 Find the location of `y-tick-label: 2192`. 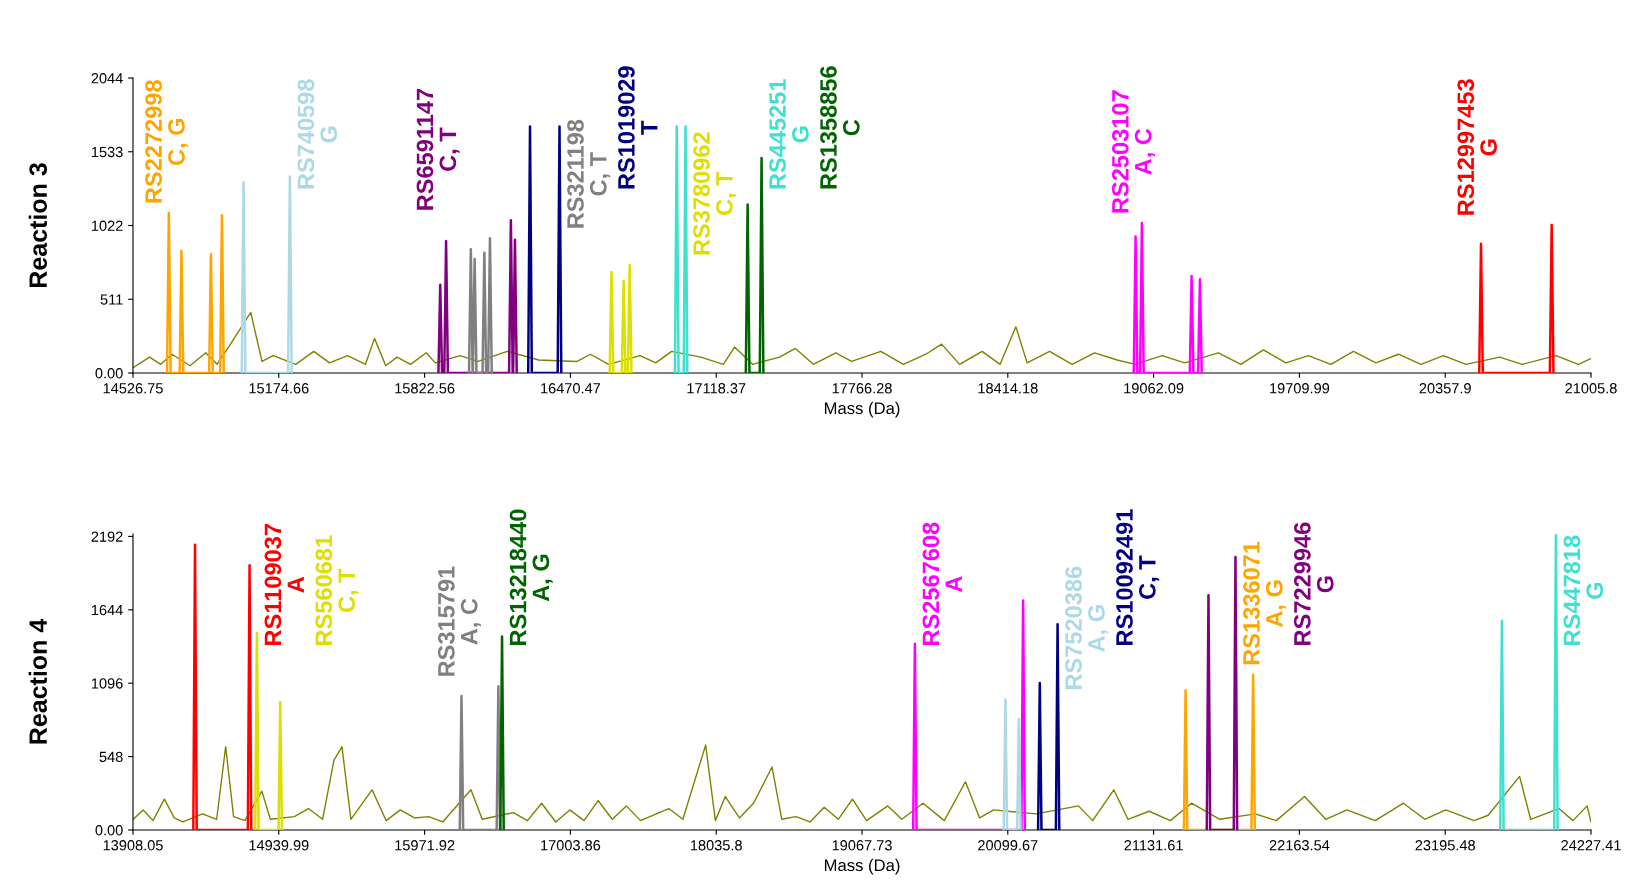

y-tick-label: 2192 is located at coordinates (107, 536).